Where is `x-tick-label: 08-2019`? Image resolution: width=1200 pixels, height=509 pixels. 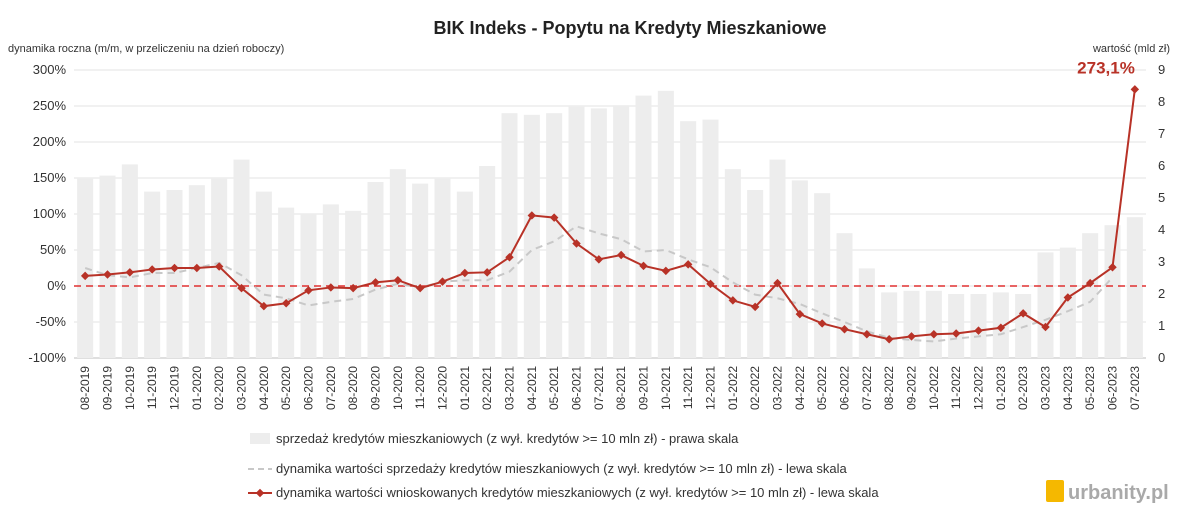 x-tick-label: 08-2019 is located at coordinates (85, 388).